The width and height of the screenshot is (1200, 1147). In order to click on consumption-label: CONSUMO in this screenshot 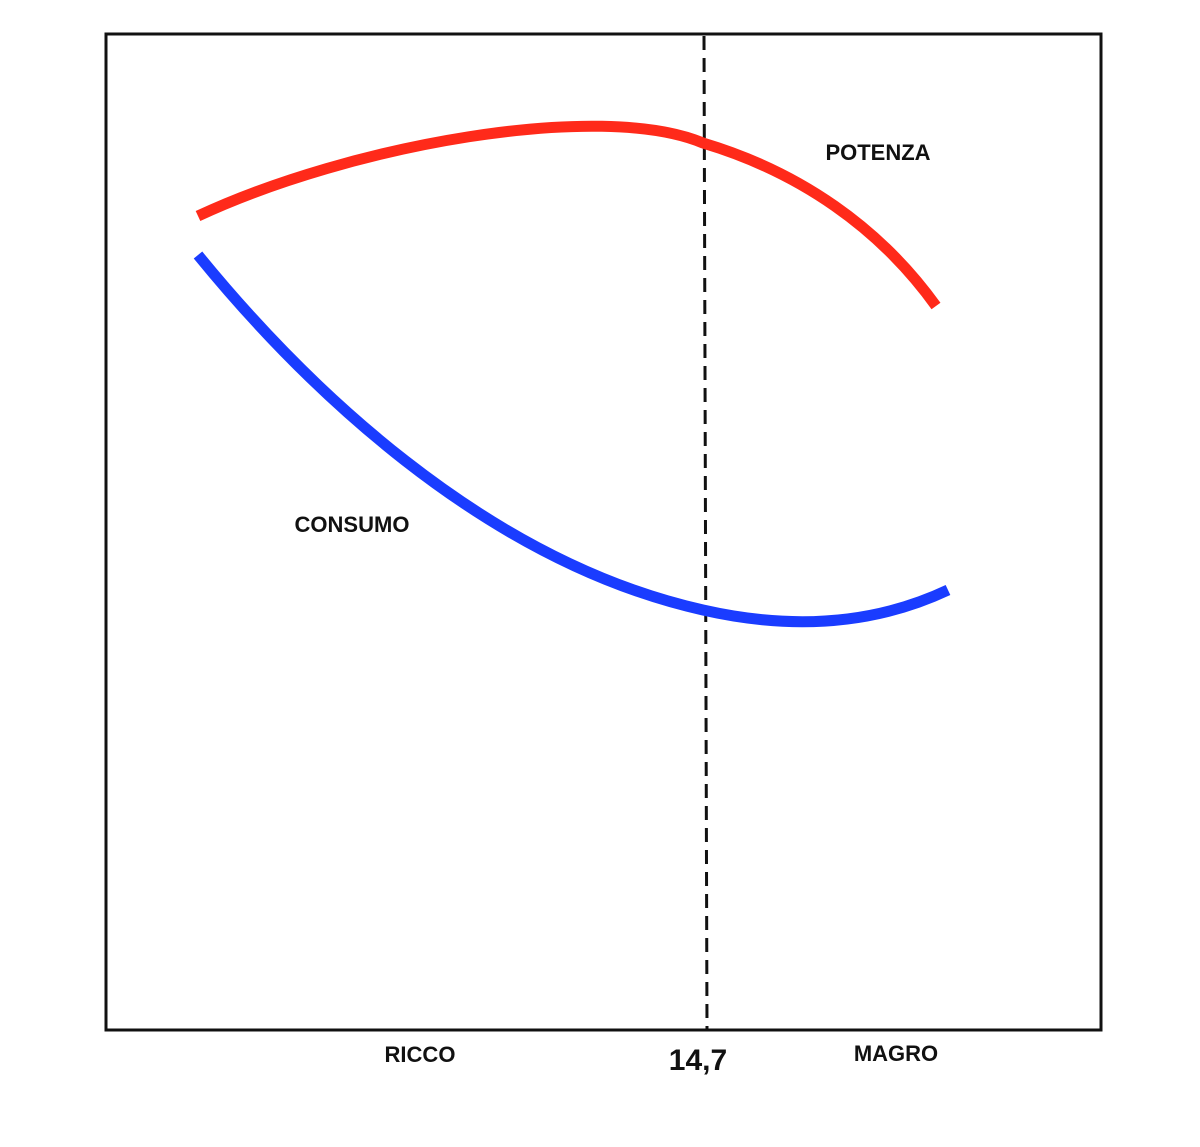, I will do `click(352, 524)`.